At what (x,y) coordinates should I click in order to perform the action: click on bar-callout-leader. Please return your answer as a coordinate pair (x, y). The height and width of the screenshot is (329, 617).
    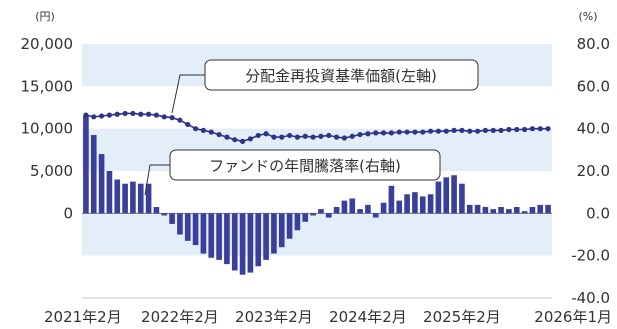
    Looking at the image, I should click on (157, 180).